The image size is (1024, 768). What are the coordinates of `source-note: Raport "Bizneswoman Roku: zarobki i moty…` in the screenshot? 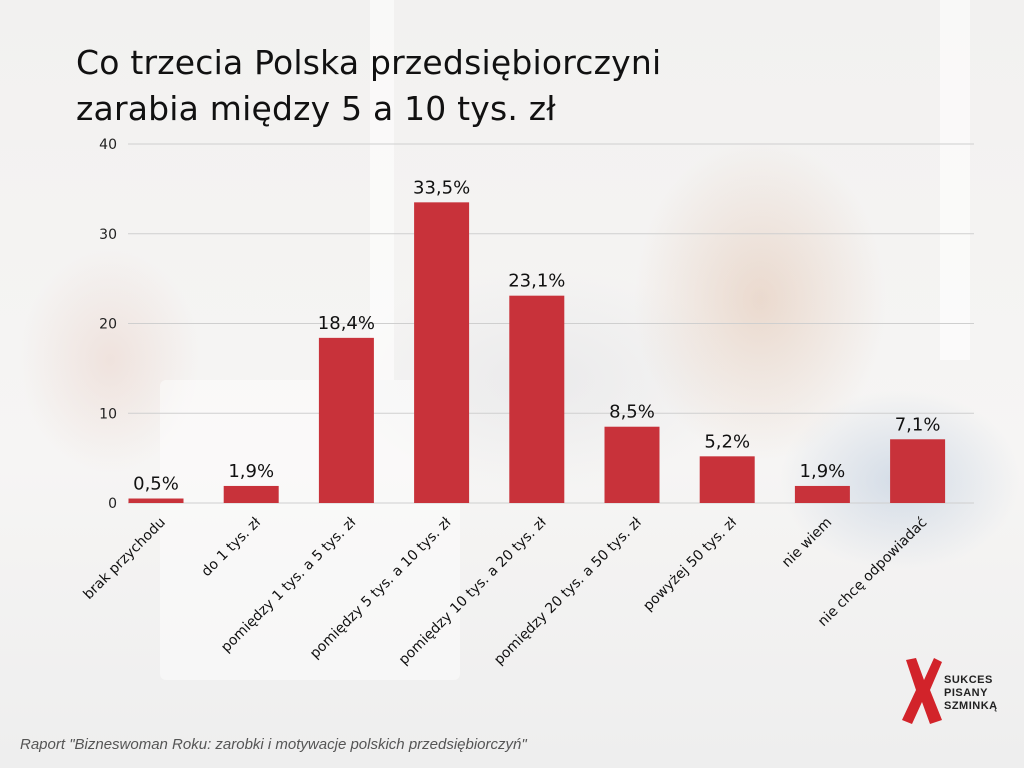 It's located at (273, 744).